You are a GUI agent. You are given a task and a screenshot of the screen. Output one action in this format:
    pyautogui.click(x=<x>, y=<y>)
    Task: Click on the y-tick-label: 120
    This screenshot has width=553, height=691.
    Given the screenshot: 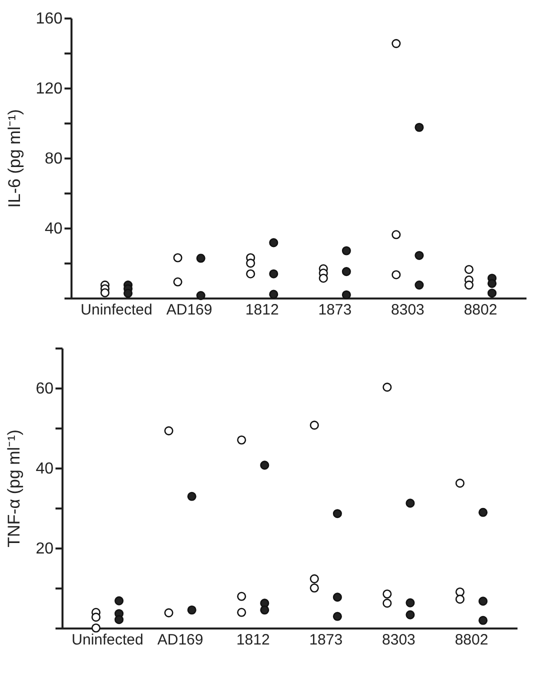 What is the action you would take?
    pyautogui.click(x=49, y=89)
    